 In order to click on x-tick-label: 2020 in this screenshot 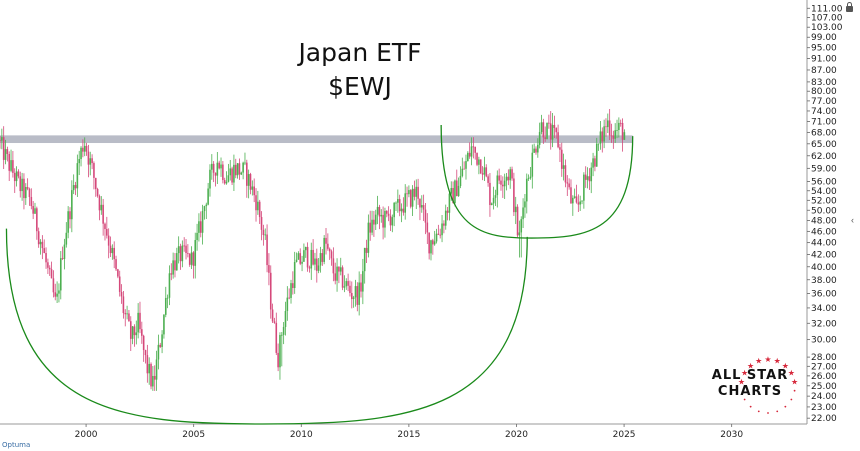, I will do `click(516, 435)`.